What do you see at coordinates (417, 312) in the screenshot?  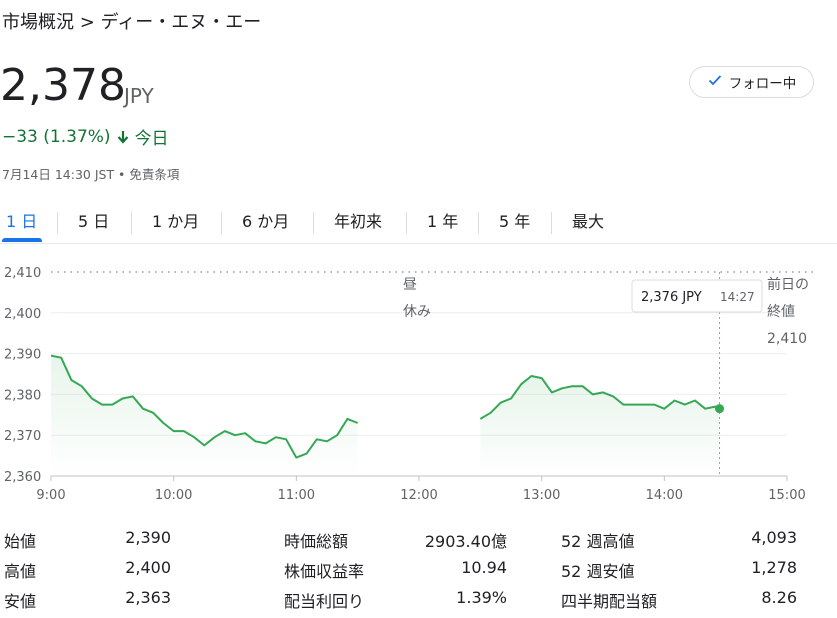 I see `lunch-break-label: 休み` at bounding box center [417, 312].